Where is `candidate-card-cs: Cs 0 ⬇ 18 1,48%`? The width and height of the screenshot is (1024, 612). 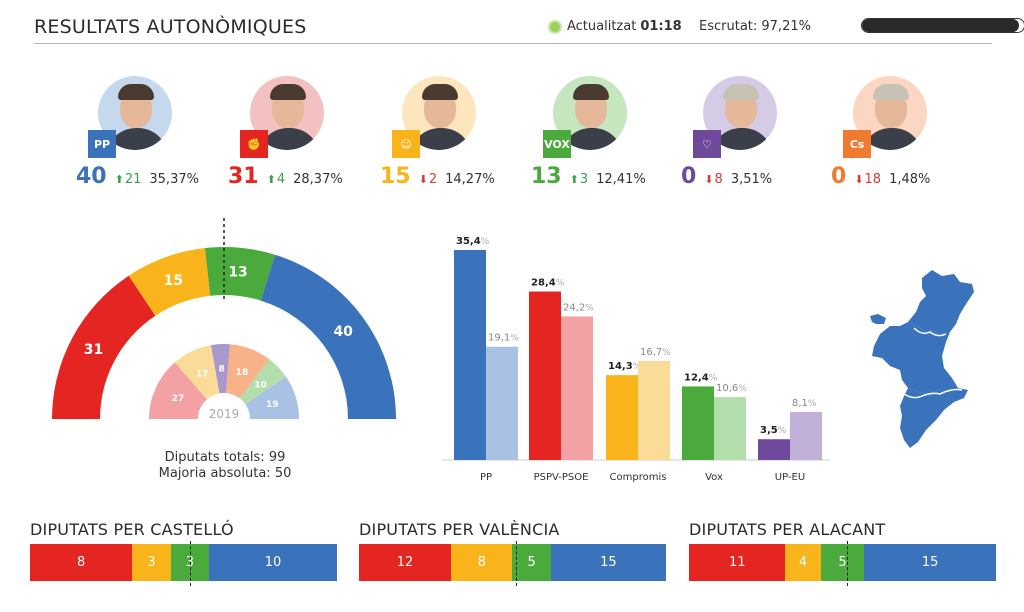 candidate-card-cs: Cs 0 ⬇ 18 1,48% is located at coordinates (906, 136).